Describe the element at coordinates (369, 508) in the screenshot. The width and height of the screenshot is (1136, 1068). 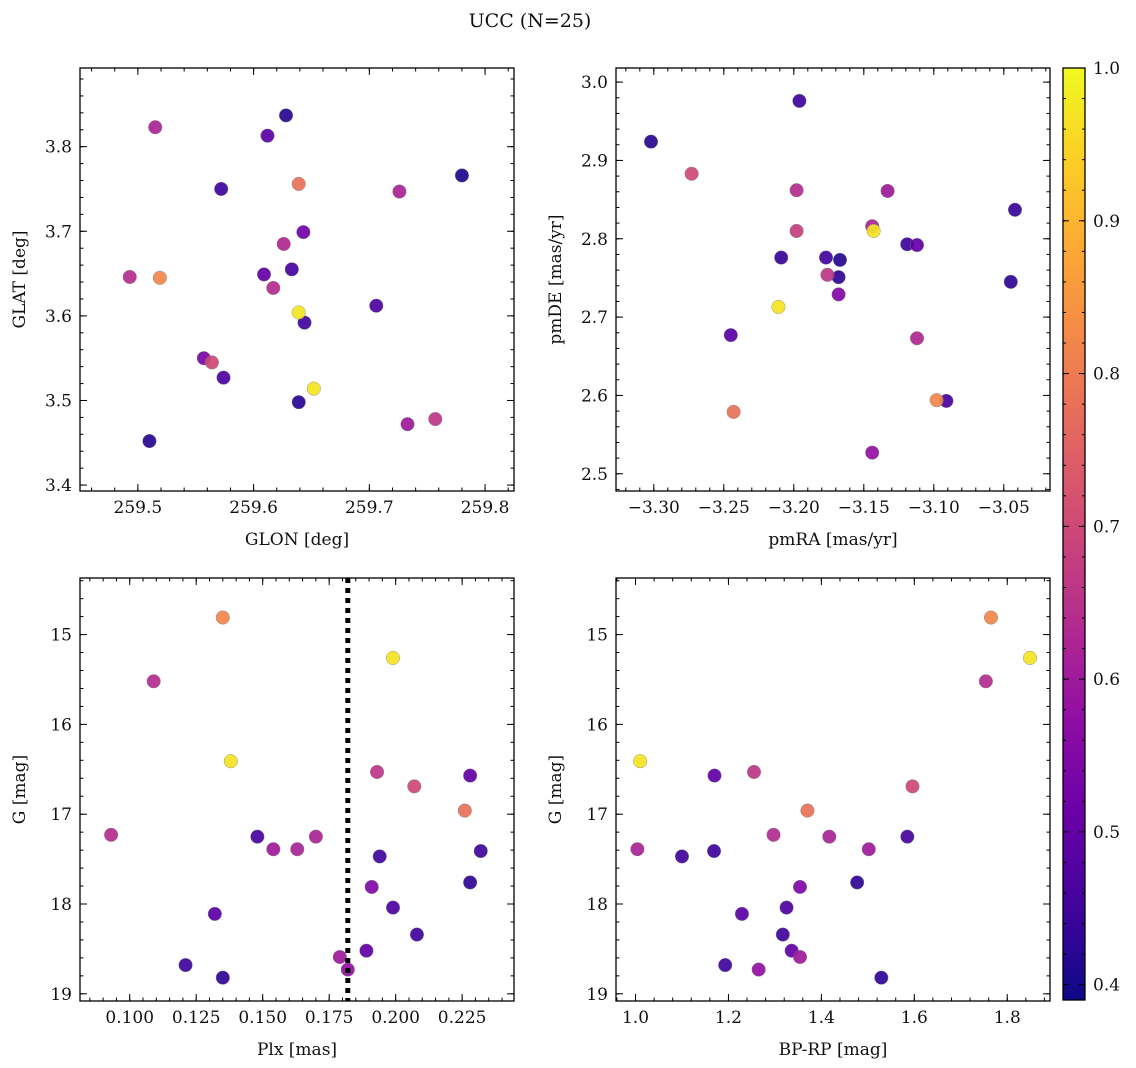
I see `x-tick-label: 259.7` at that location.